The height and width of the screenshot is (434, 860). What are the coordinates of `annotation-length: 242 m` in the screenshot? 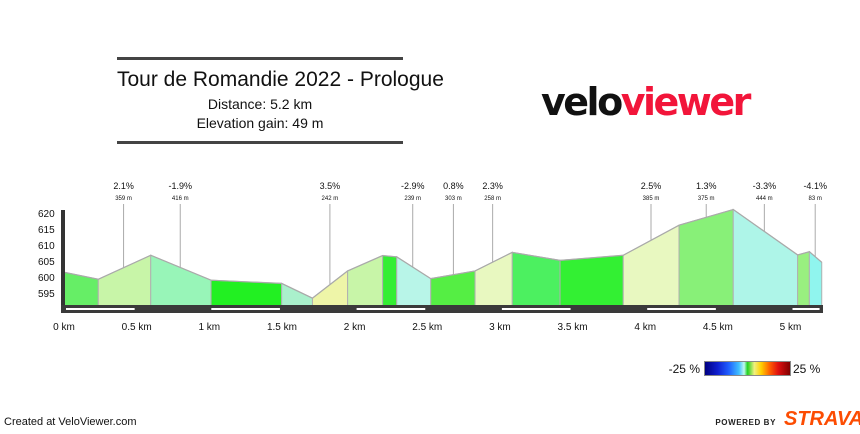 It's located at (330, 199).